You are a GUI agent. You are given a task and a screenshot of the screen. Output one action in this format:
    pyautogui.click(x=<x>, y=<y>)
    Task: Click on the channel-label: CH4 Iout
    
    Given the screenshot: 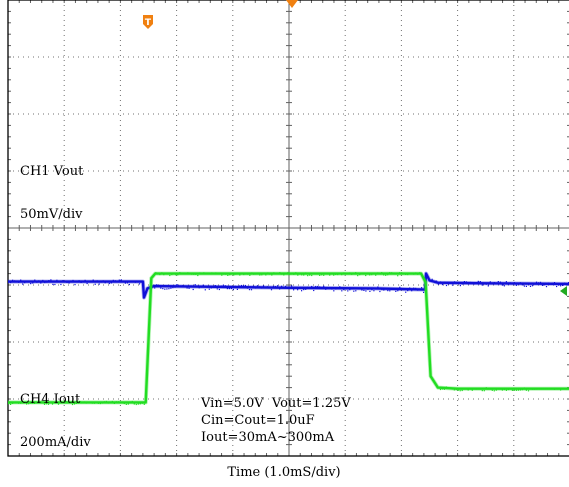 What is the action you would take?
    pyautogui.click(x=50, y=399)
    